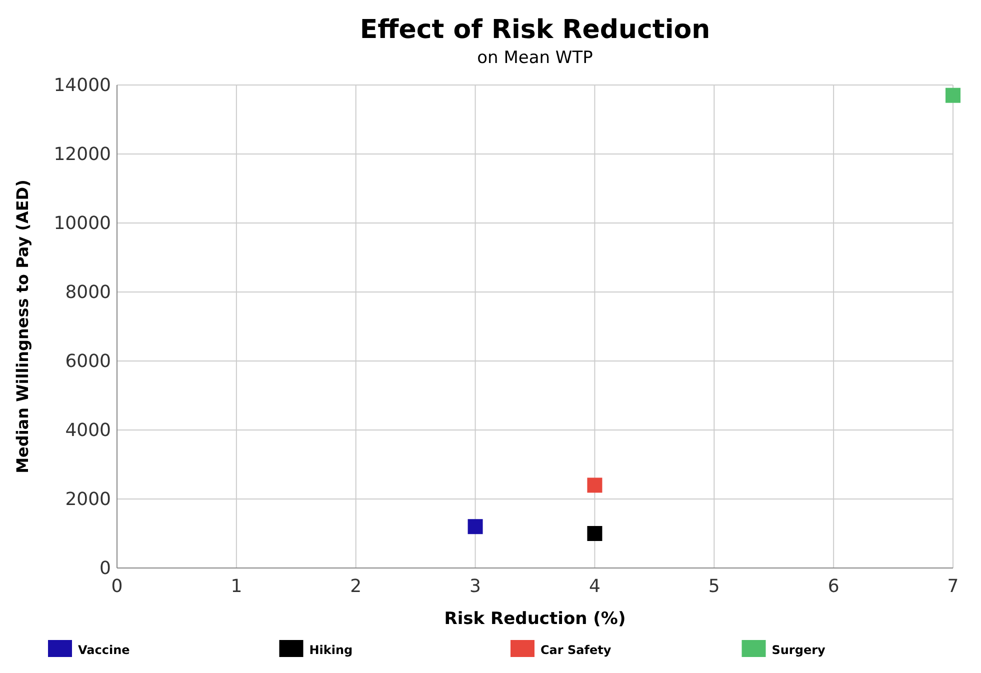 The height and width of the screenshot is (673, 981). Describe the element at coordinates (82, 154) in the screenshot. I see `y-tick-label: 12000` at that location.